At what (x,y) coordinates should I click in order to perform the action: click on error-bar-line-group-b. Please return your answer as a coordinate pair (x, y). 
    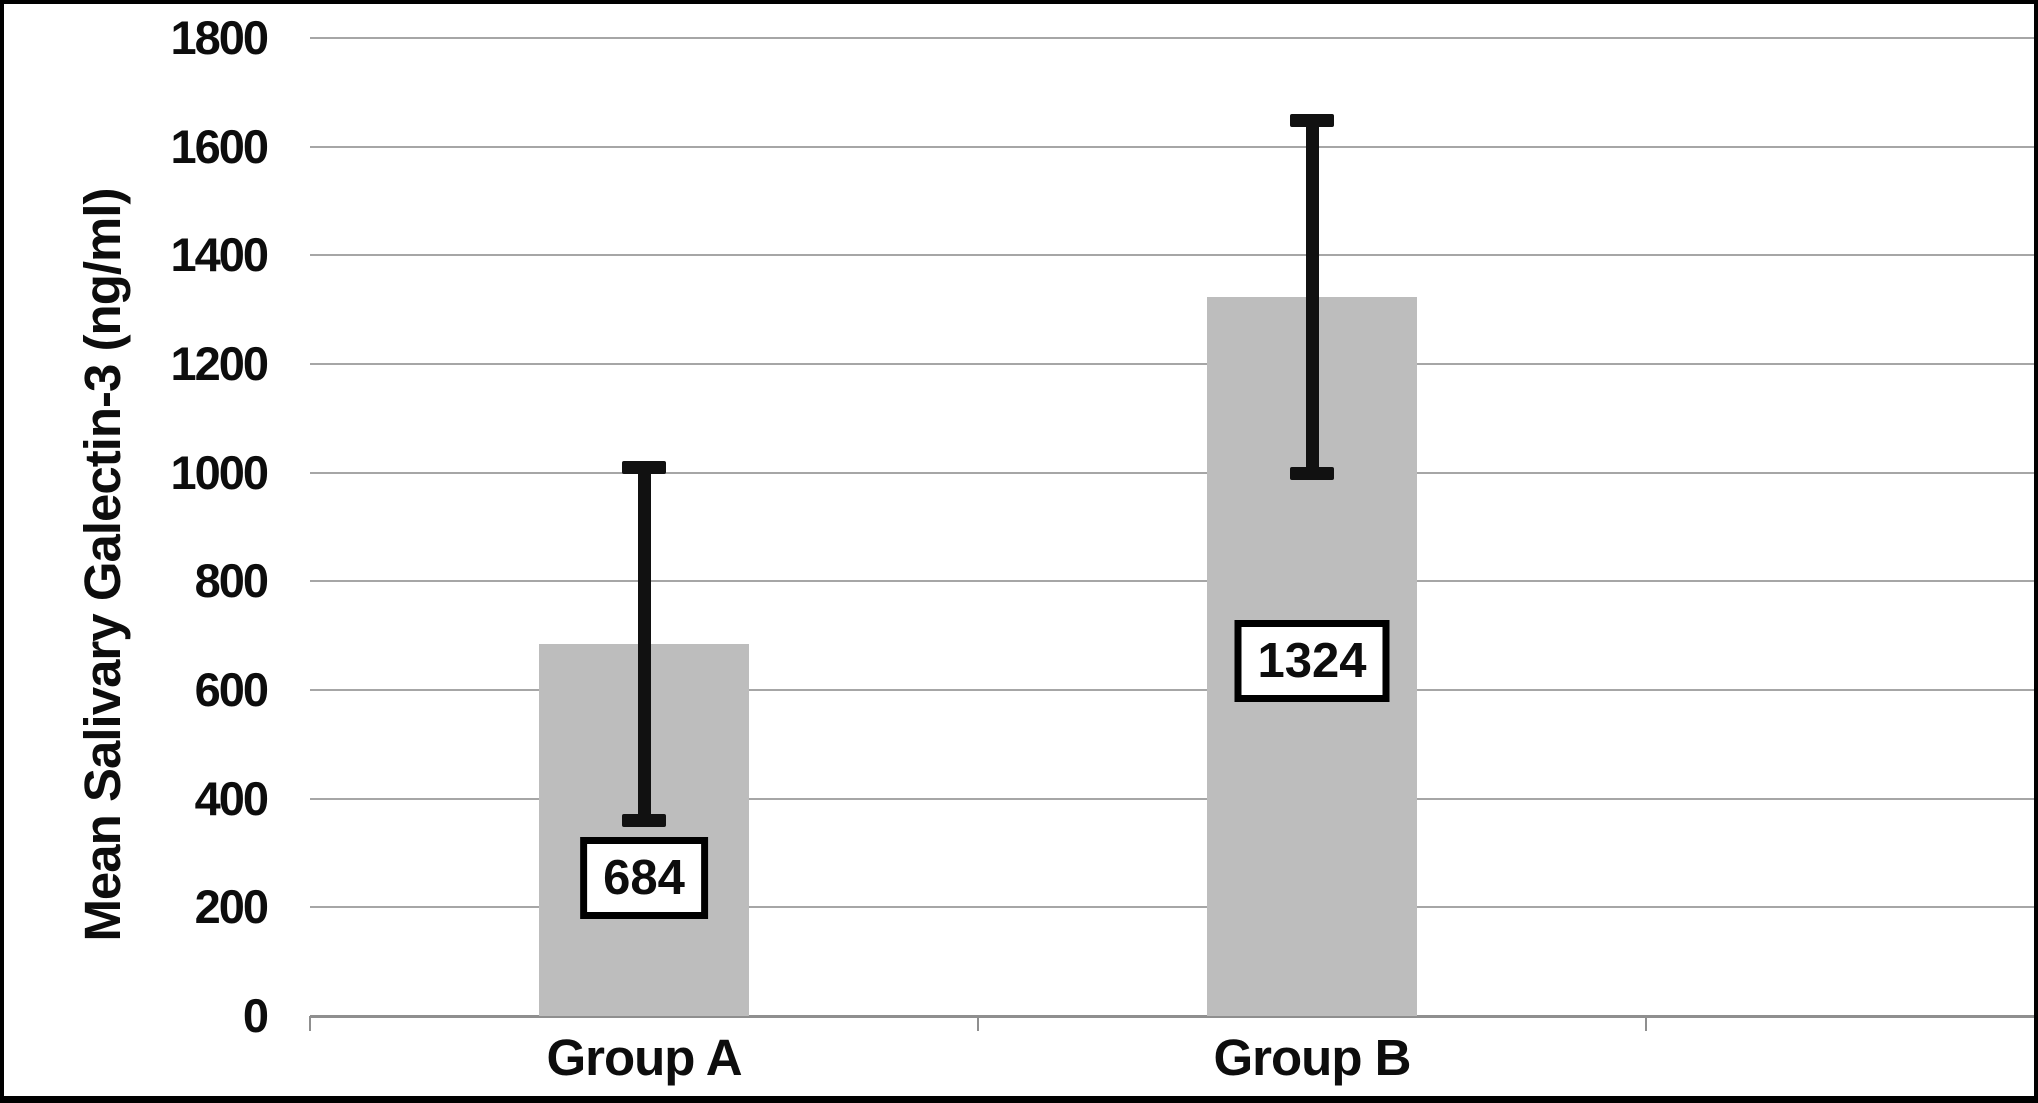
    Looking at the image, I should click on (1312, 297).